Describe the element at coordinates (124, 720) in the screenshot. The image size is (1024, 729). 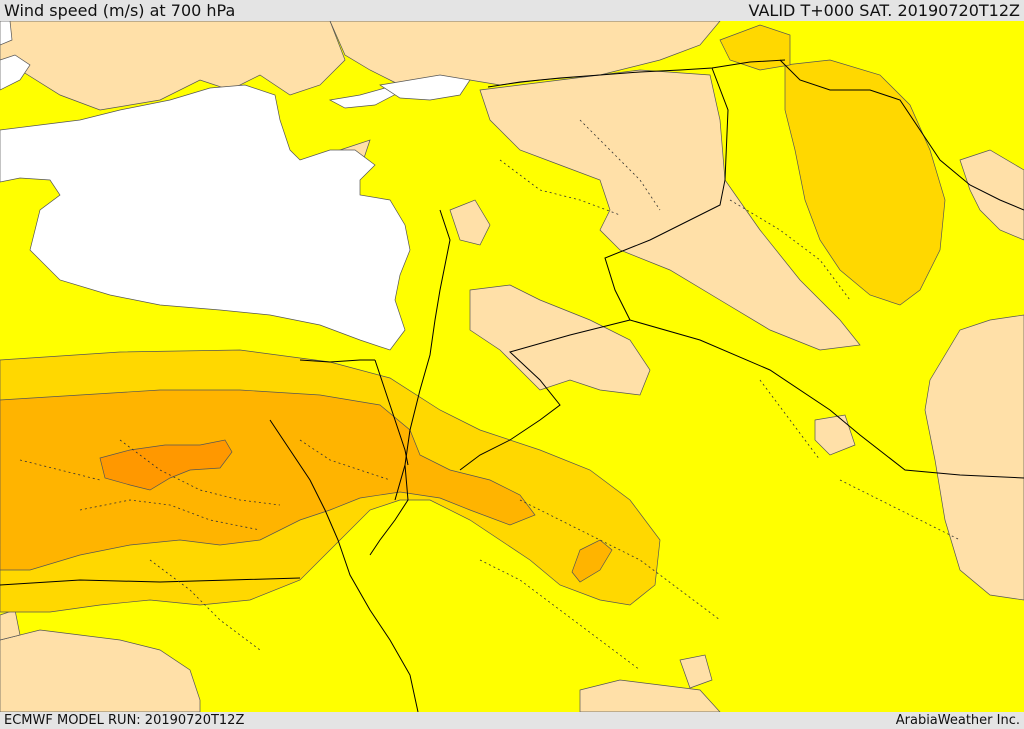
I see `model-run: ECMWF MODEL RUN: 20190720T12Z` at that location.